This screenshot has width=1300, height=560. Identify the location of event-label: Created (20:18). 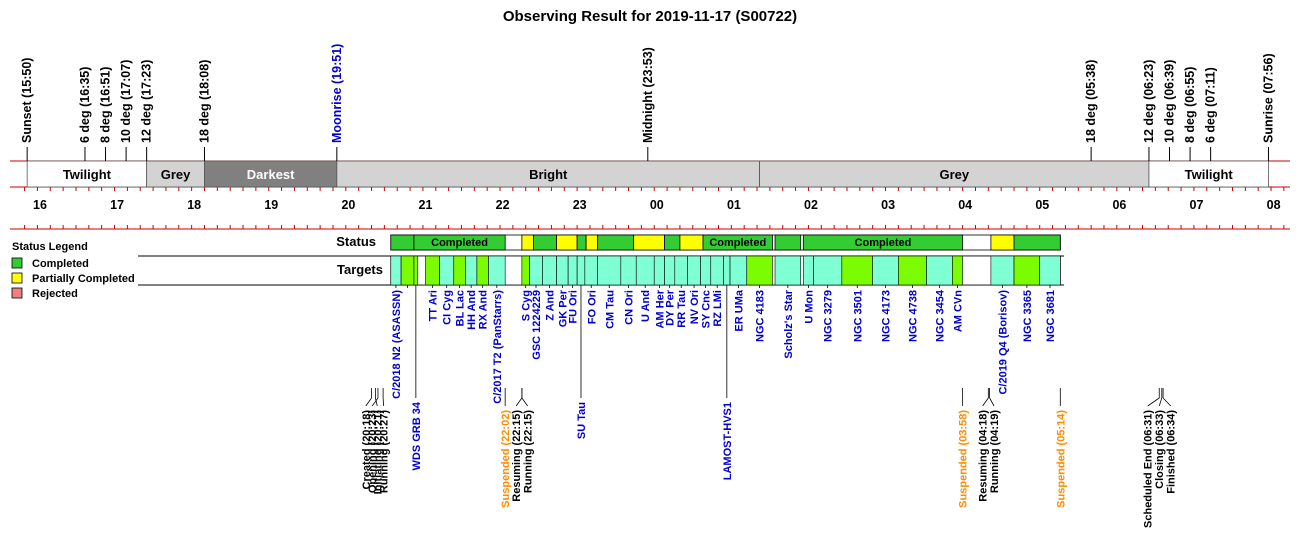
(367, 450).